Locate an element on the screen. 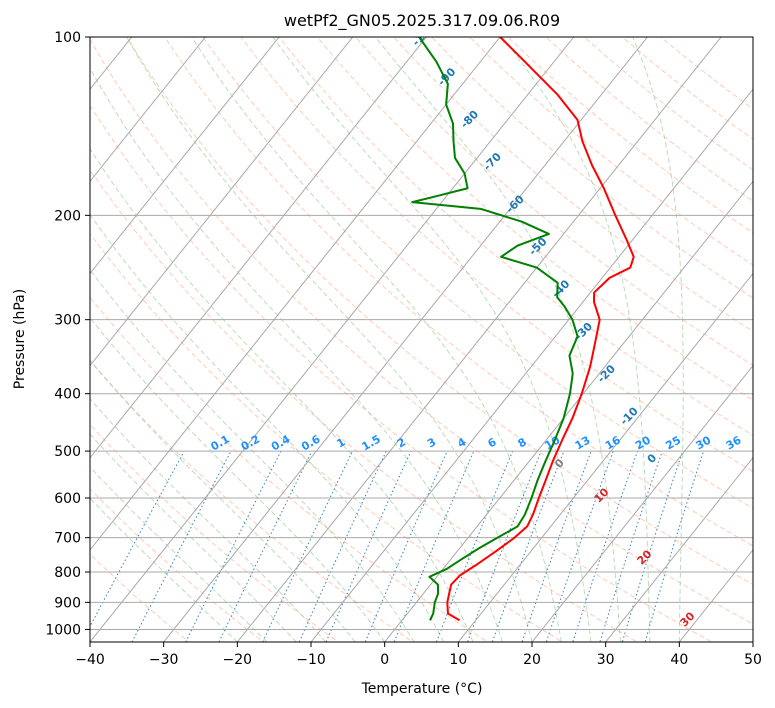 The image size is (775, 708). x-tick-label: −10 is located at coordinates (311, 660).